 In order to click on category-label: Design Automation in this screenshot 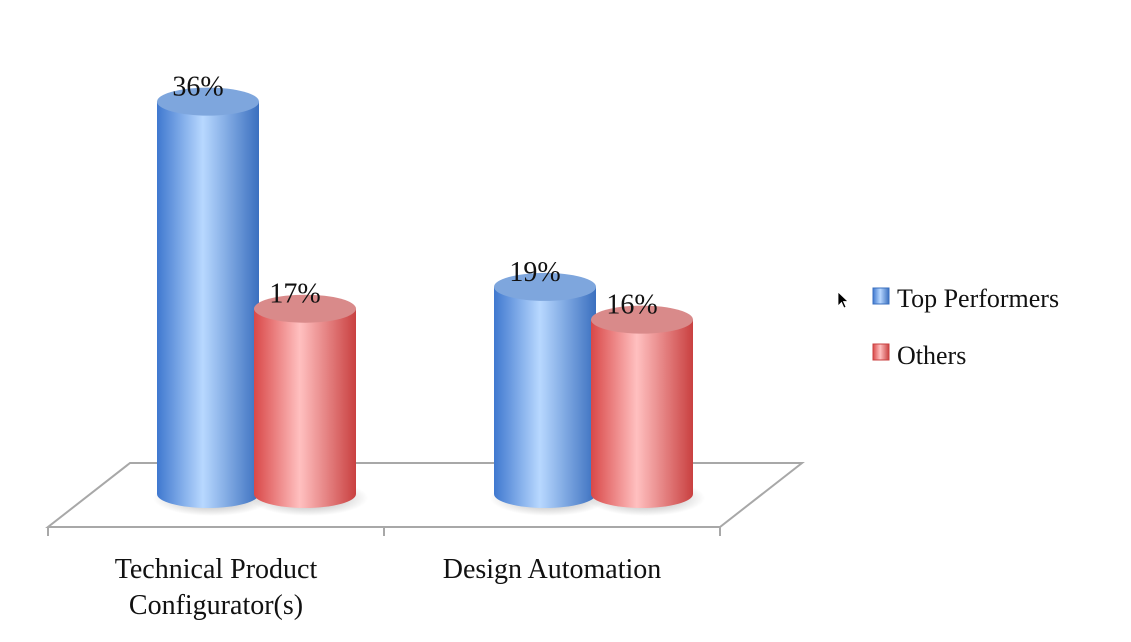, I will do `click(552, 569)`.